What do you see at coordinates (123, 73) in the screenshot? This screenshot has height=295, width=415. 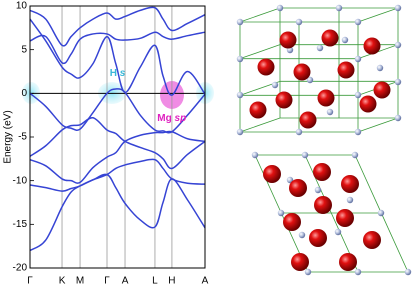 I see `annotation-orbital: s` at bounding box center [123, 73].